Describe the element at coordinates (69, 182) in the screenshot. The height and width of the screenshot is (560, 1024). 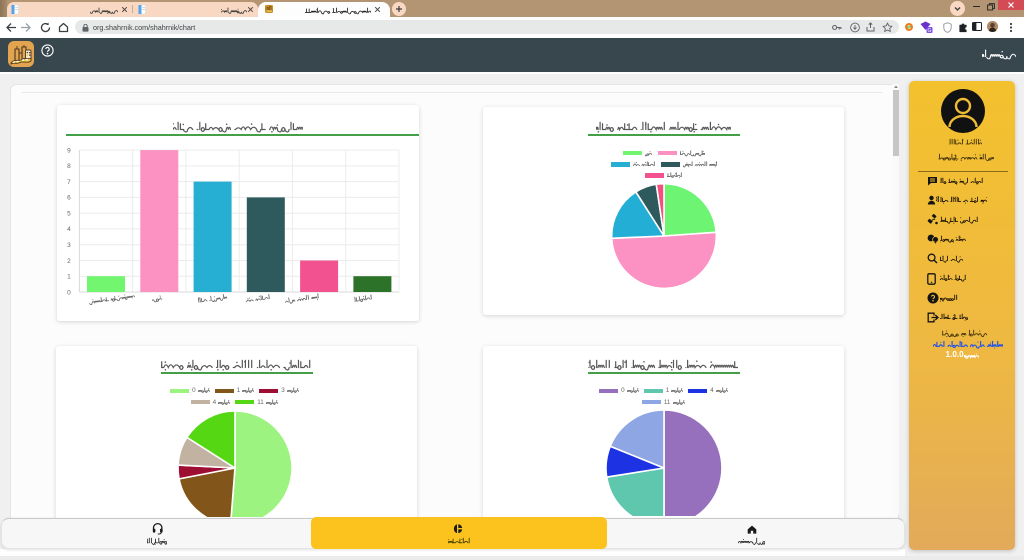
I see `svg-text: 7` at that location.